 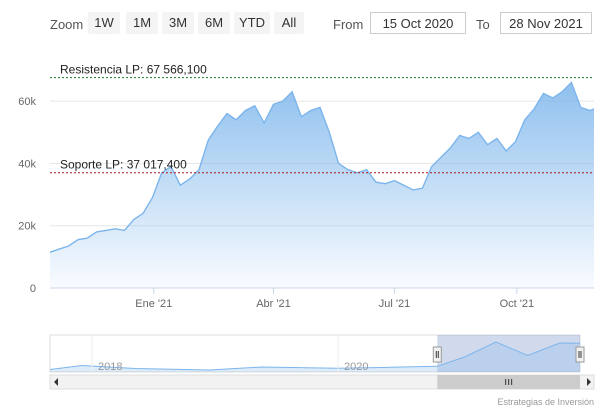 I want to click on to-date-input: 28 Nov 2021, so click(x=546, y=23).